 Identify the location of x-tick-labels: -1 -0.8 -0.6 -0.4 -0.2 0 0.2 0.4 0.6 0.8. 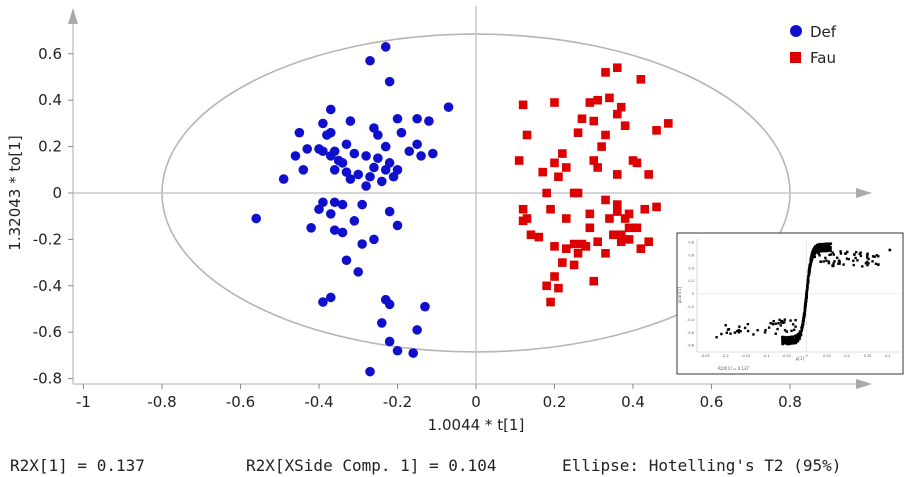
(439, 397).